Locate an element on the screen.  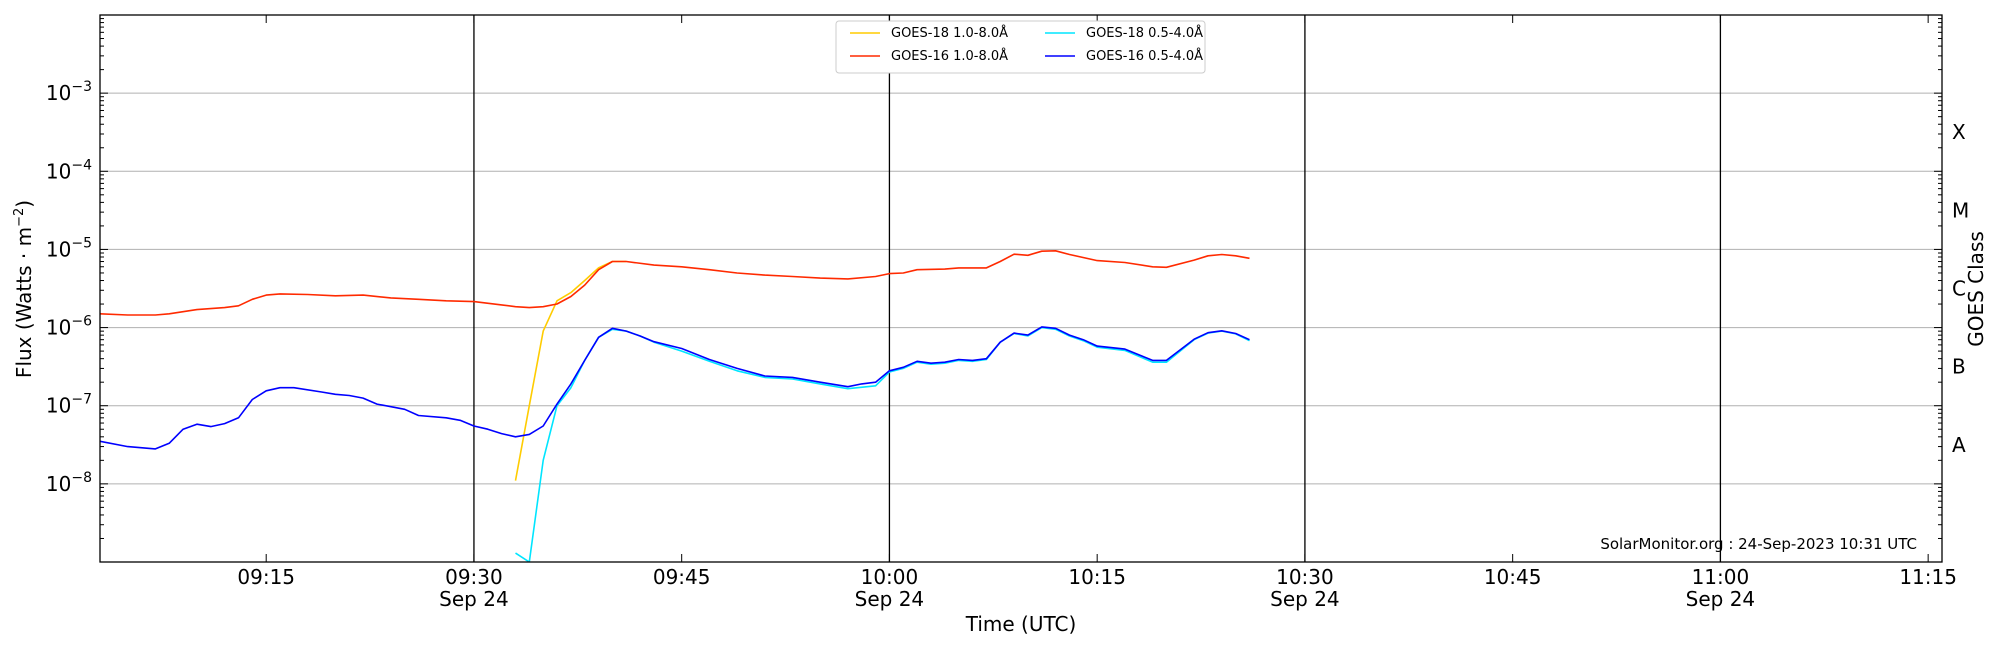
legend-label: GOES-18 0.5-4.0Å is located at coordinates (1144, 33).